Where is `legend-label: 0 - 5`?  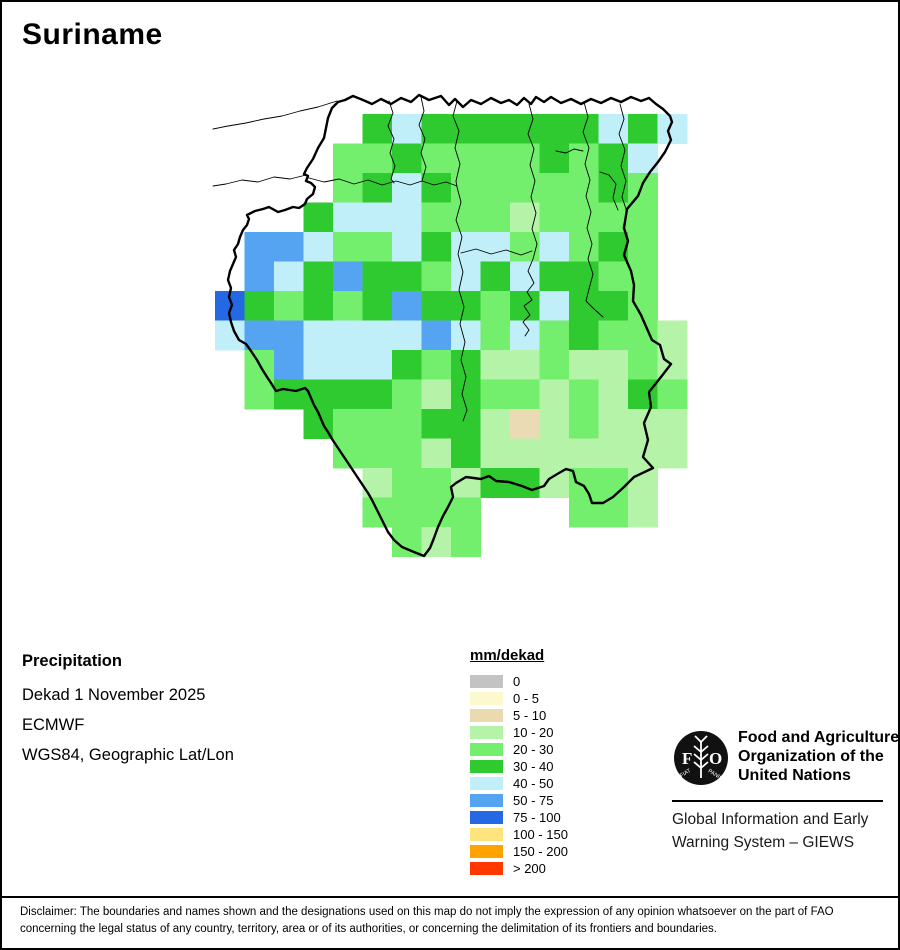 legend-label: 0 - 5 is located at coordinates (526, 698).